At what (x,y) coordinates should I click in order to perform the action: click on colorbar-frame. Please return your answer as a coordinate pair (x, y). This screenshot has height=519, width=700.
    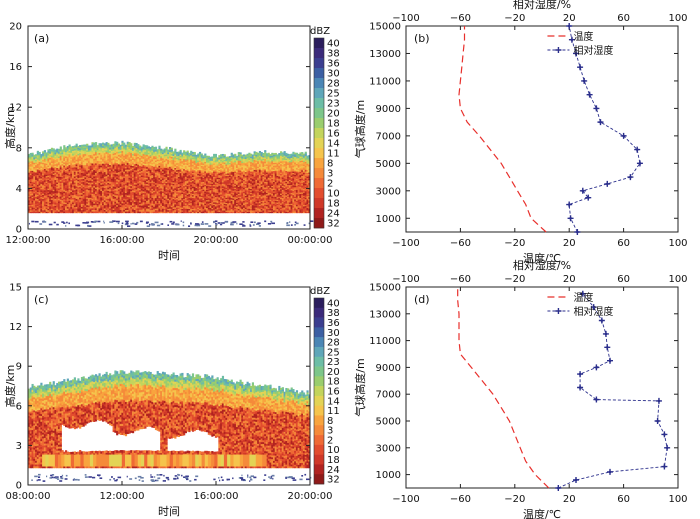
    Looking at the image, I should click on (319, 133).